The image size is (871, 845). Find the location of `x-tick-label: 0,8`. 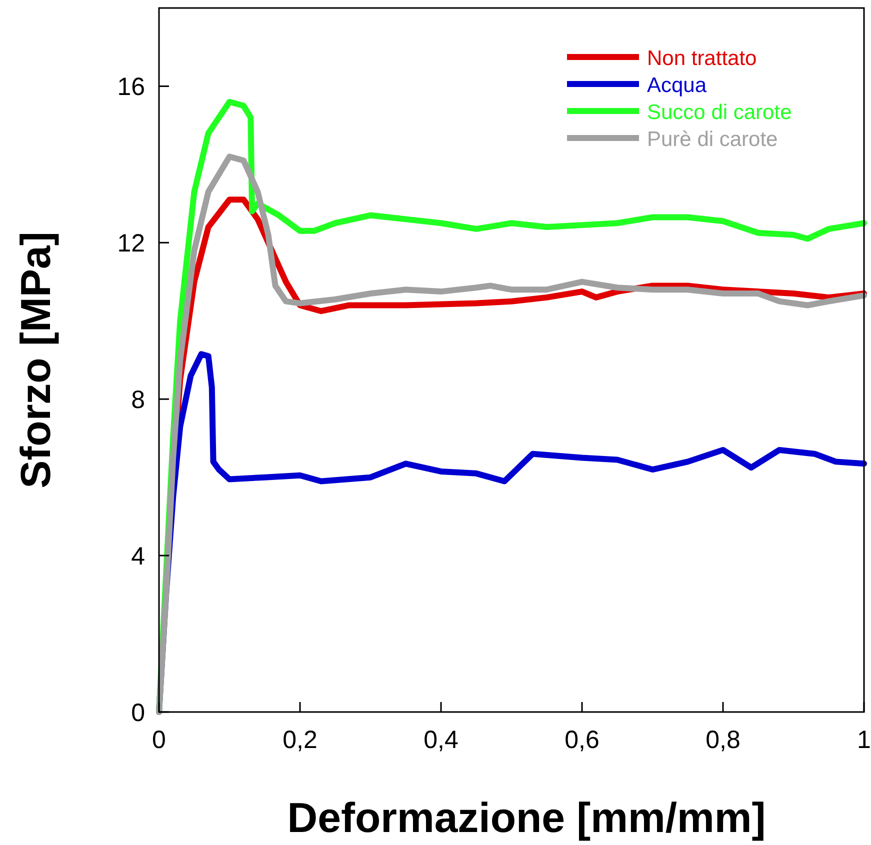

x-tick-label: 0,8 is located at coordinates (723, 740).